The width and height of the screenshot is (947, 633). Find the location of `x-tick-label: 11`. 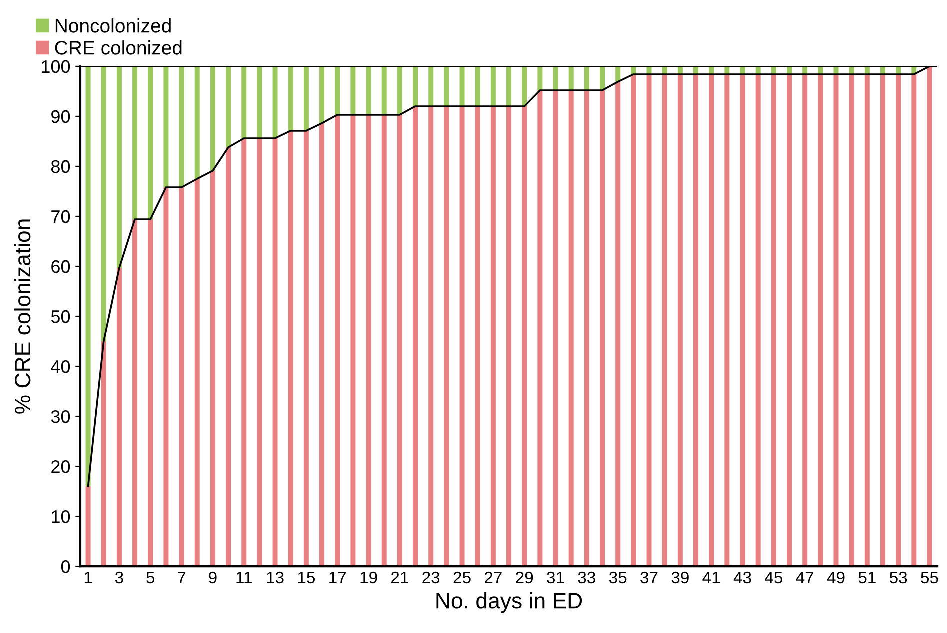

x-tick-label: 11 is located at coordinates (244, 578).